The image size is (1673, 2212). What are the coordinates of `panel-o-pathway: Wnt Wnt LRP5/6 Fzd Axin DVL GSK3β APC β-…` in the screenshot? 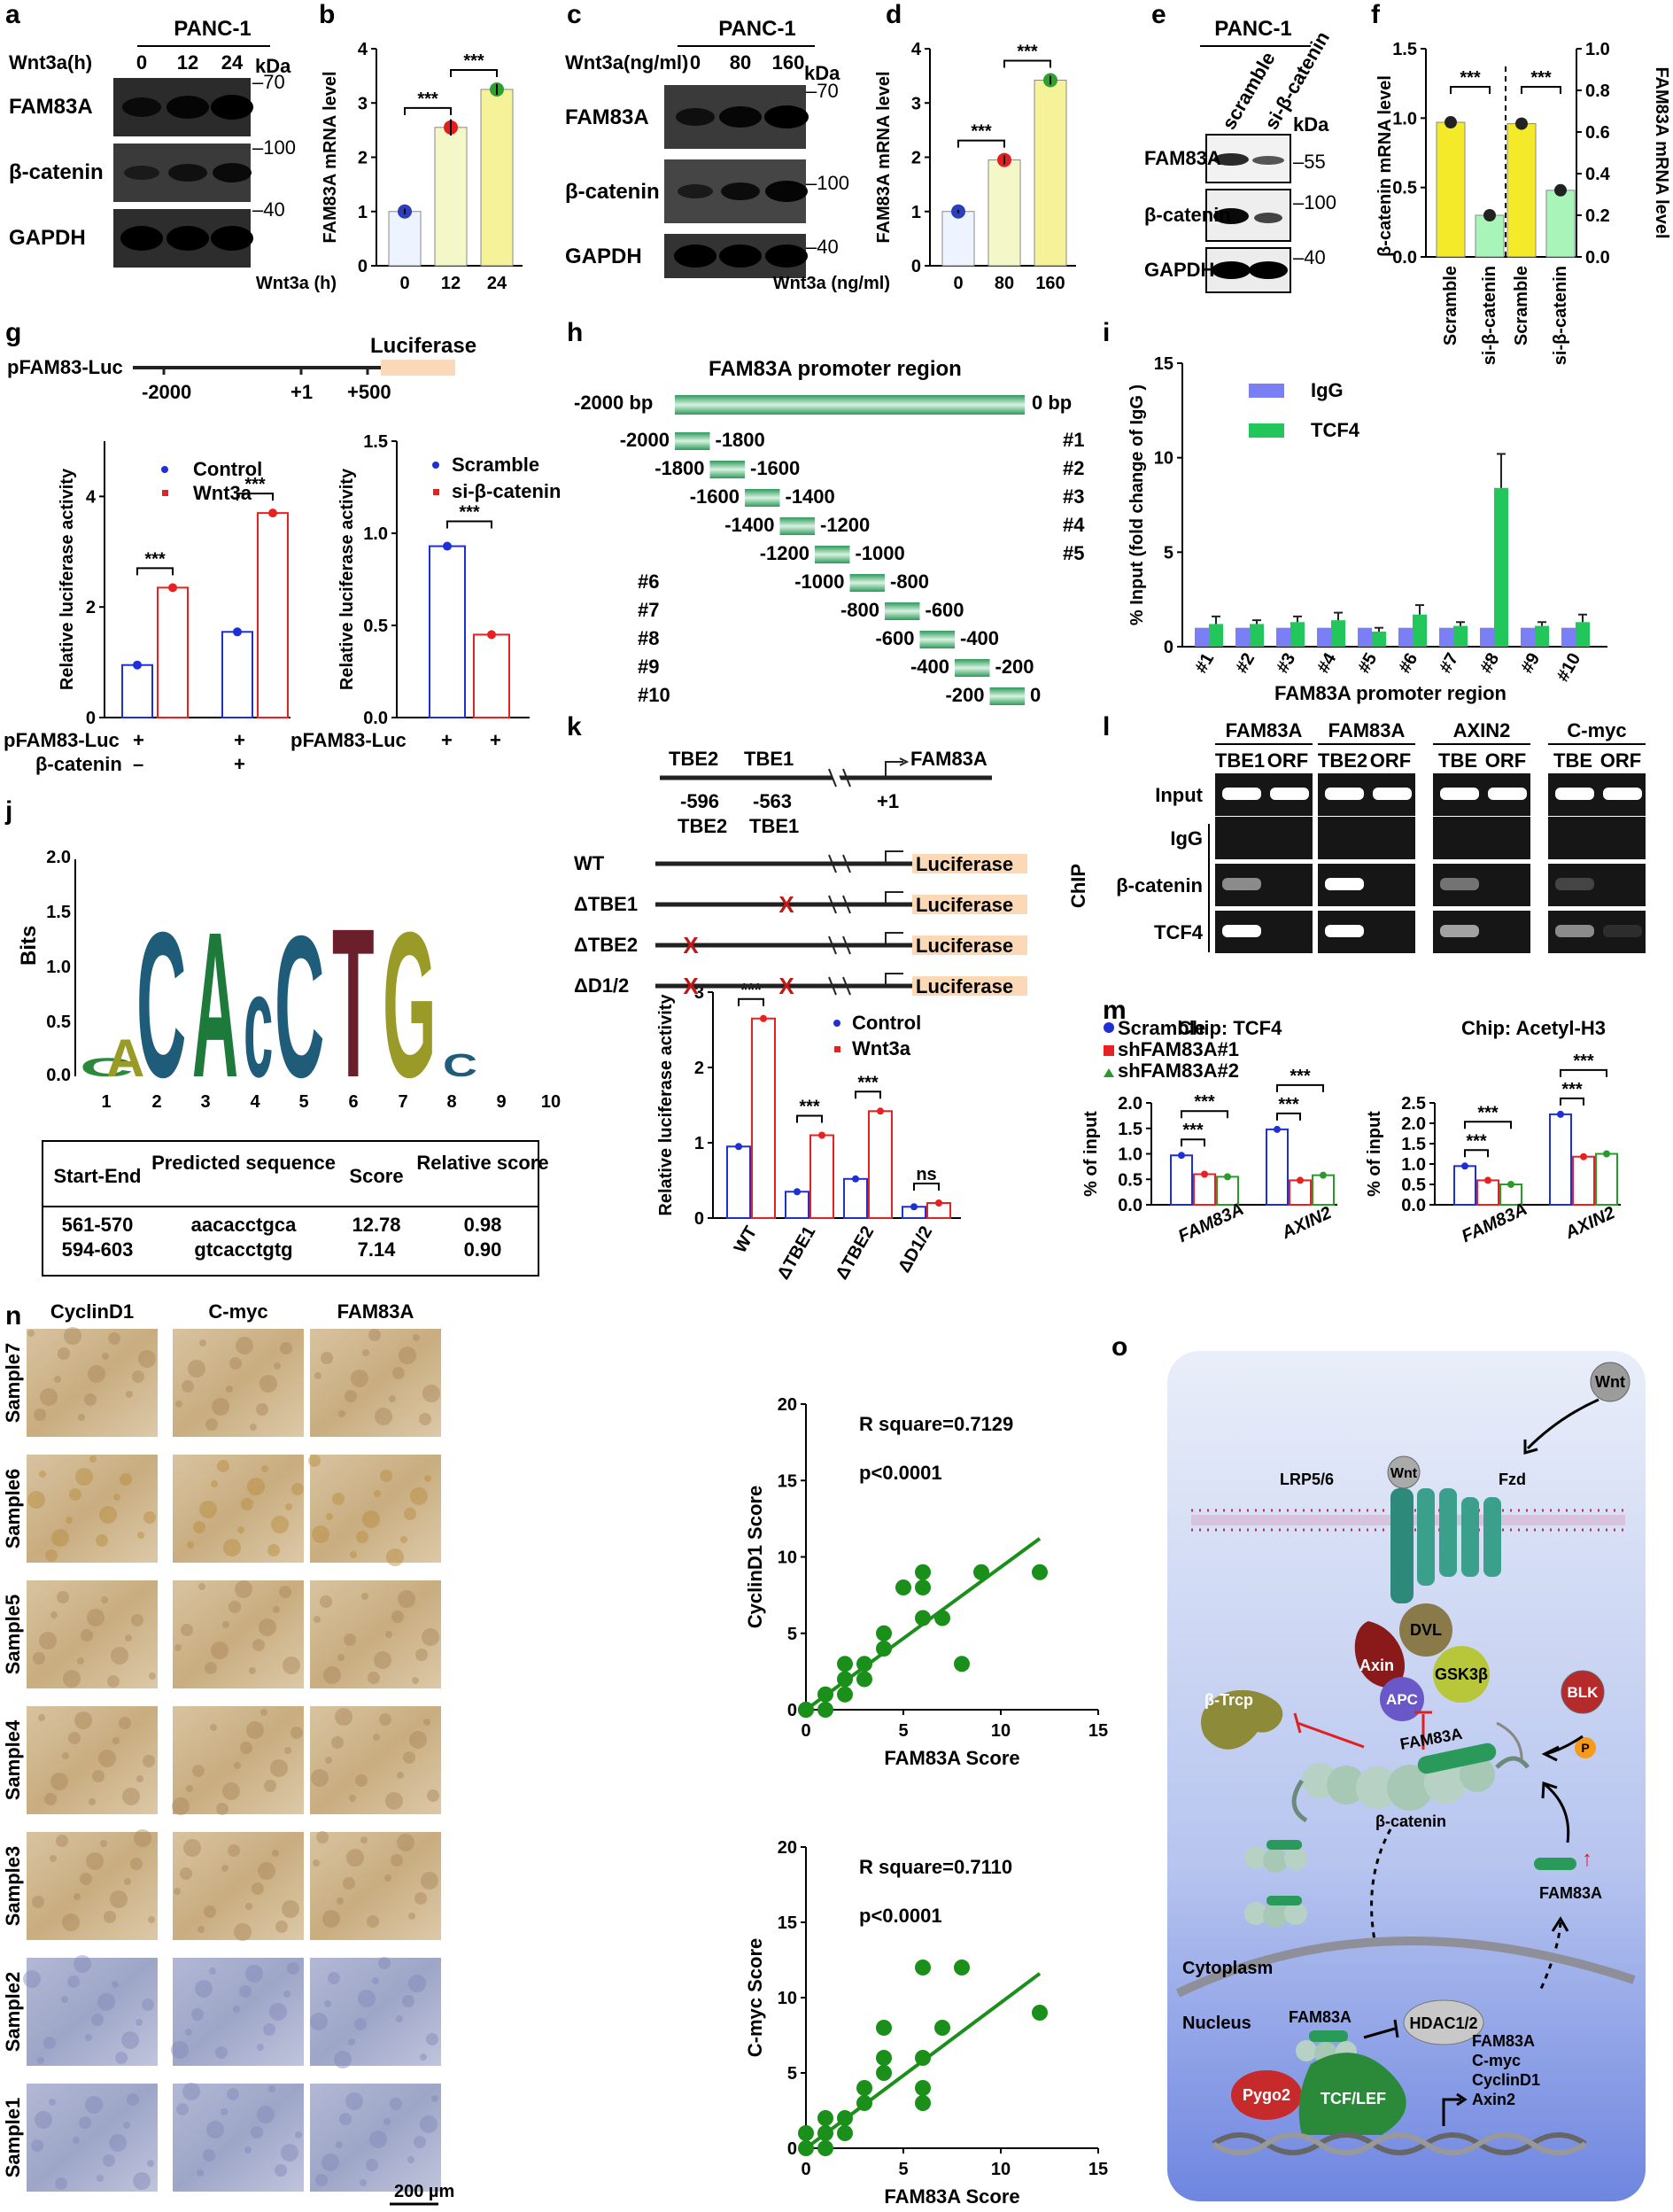 It's located at (1406, 1776).